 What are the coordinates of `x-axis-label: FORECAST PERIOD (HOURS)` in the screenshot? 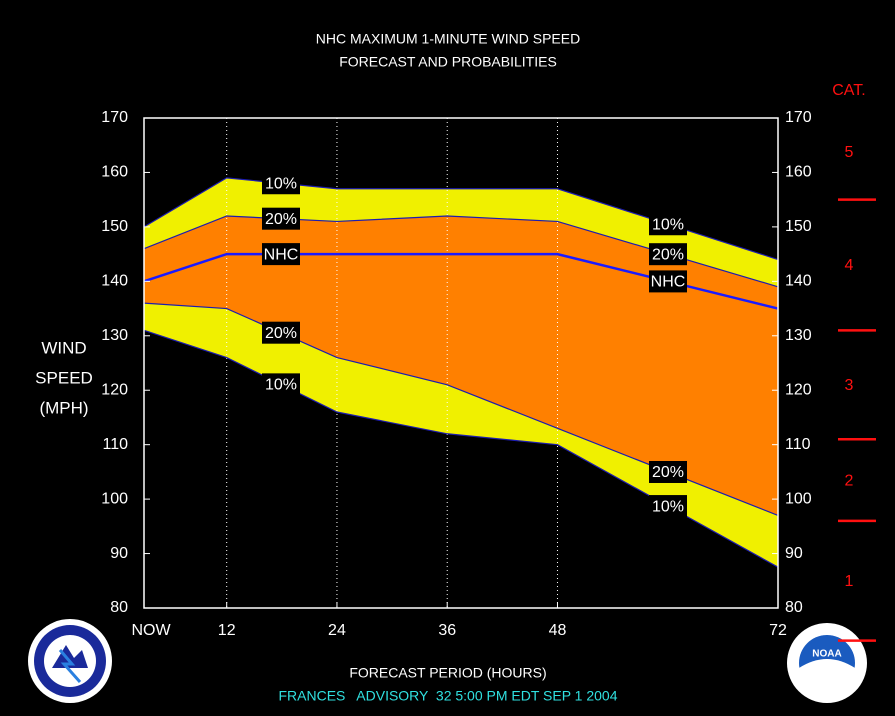 It's located at (447, 673).